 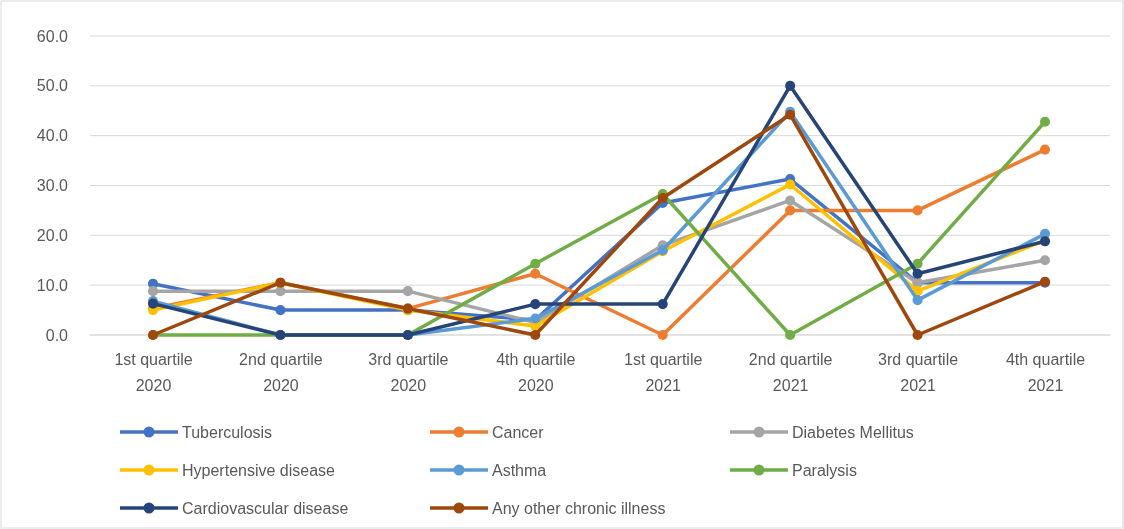 What do you see at coordinates (52, 235) in the screenshot?
I see `y-tick-label: 20.0` at bounding box center [52, 235].